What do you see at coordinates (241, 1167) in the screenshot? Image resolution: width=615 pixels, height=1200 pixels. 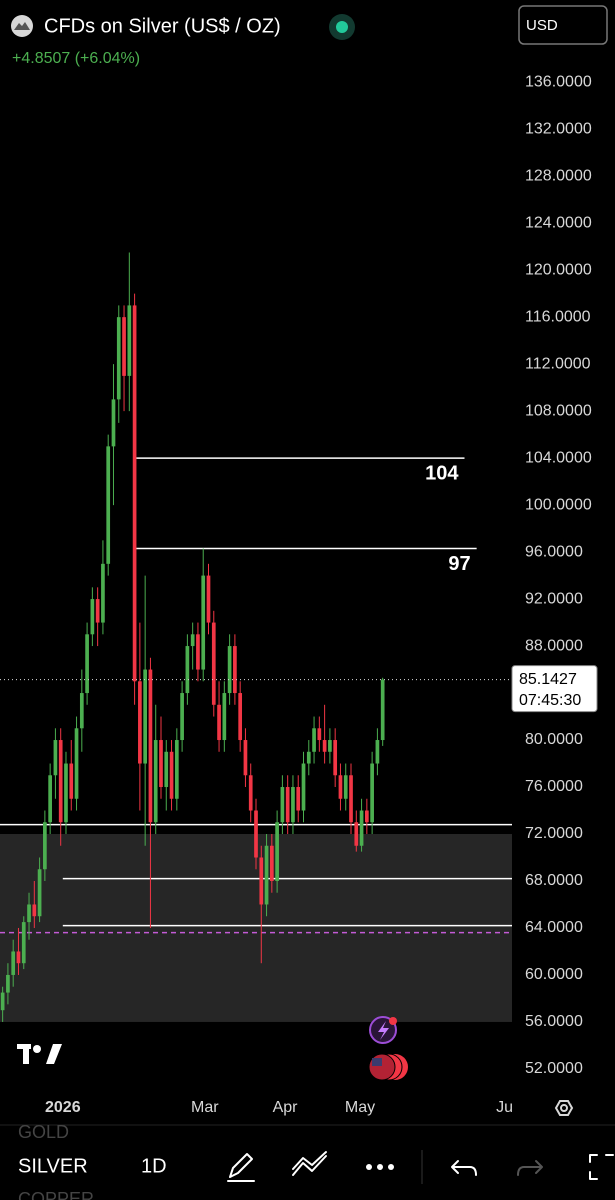 I see `draw-tool` at bounding box center [241, 1167].